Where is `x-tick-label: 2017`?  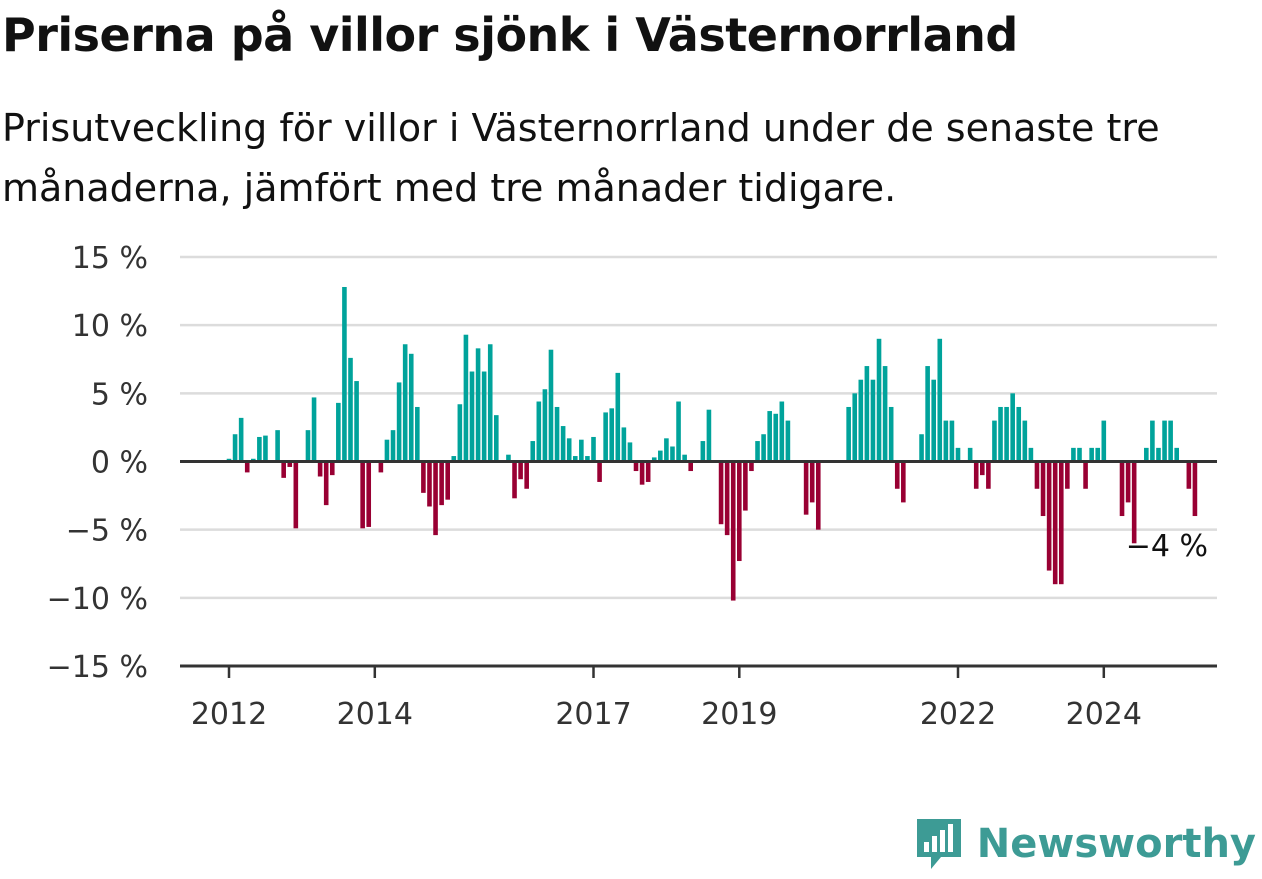
x-tick-label: 2017 is located at coordinates (593, 714).